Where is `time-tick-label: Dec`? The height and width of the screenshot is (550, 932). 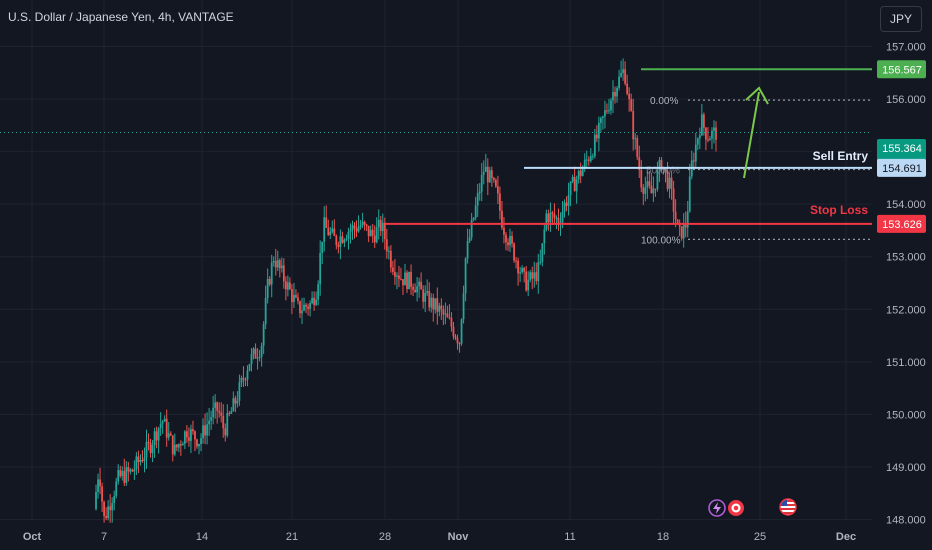 time-tick-label: Dec is located at coordinates (846, 537).